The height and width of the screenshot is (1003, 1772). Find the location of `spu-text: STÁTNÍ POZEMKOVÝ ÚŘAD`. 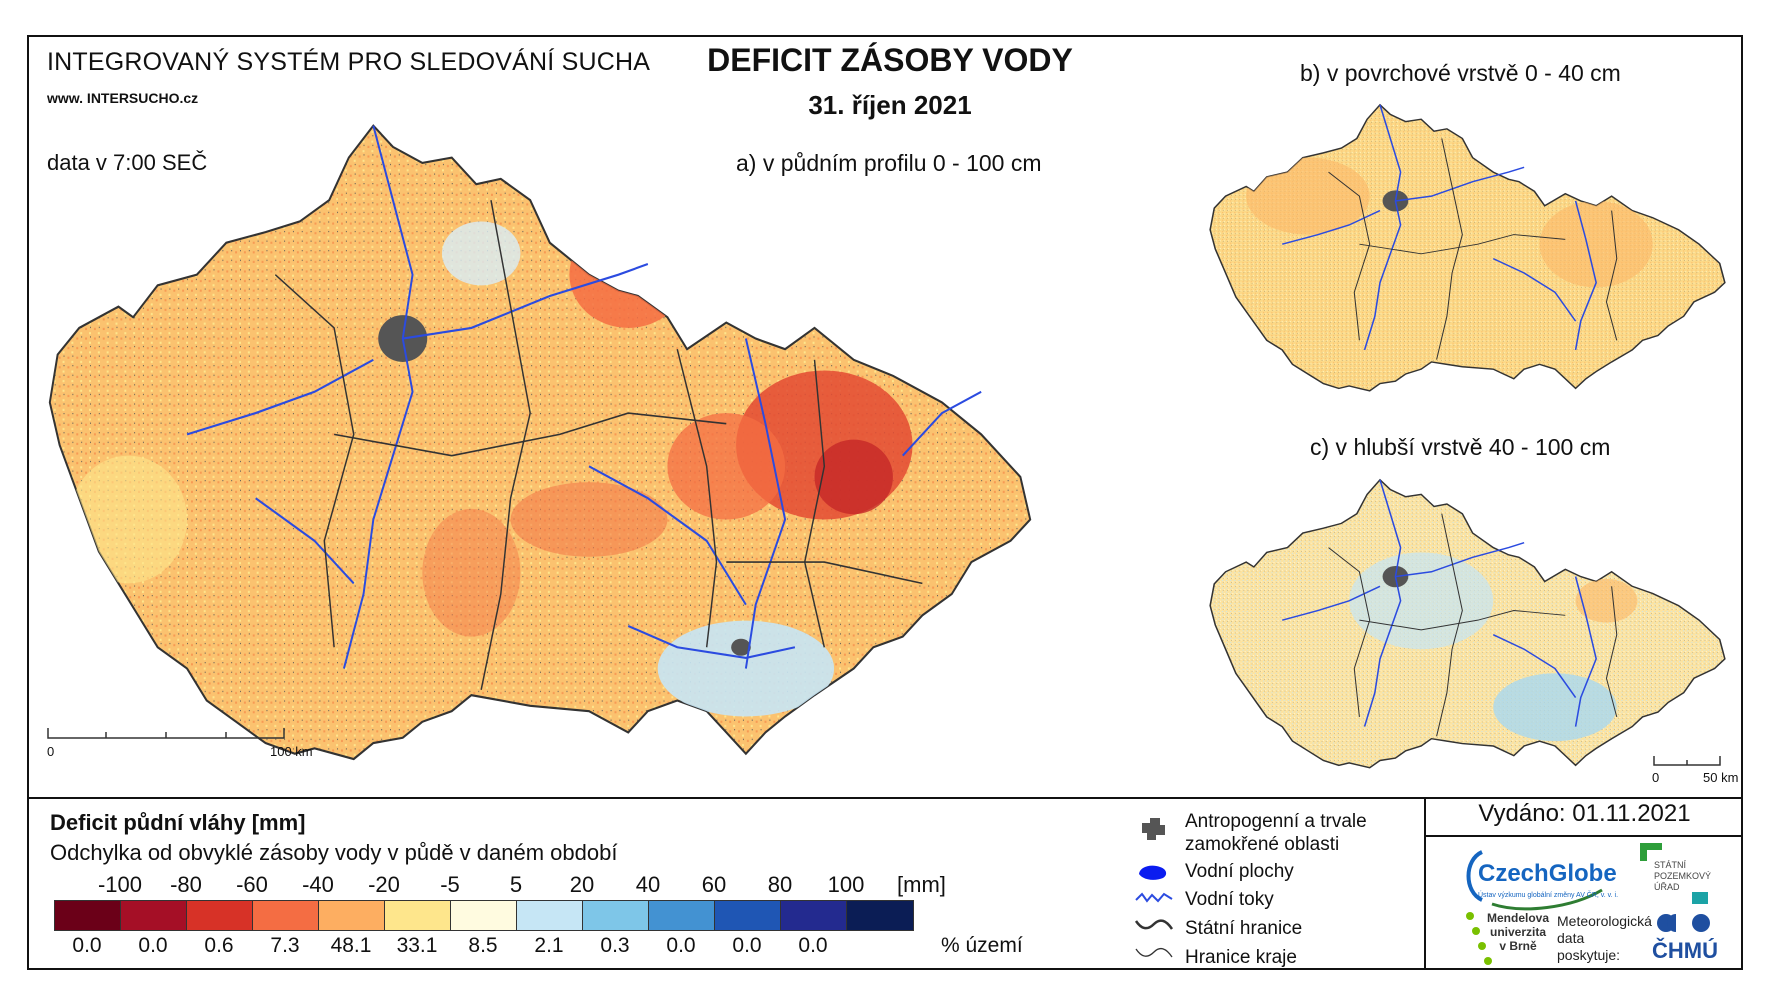

spu-text: STÁTNÍ POZEMKOVÝ ÚŘAD is located at coordinates (1682, 876).